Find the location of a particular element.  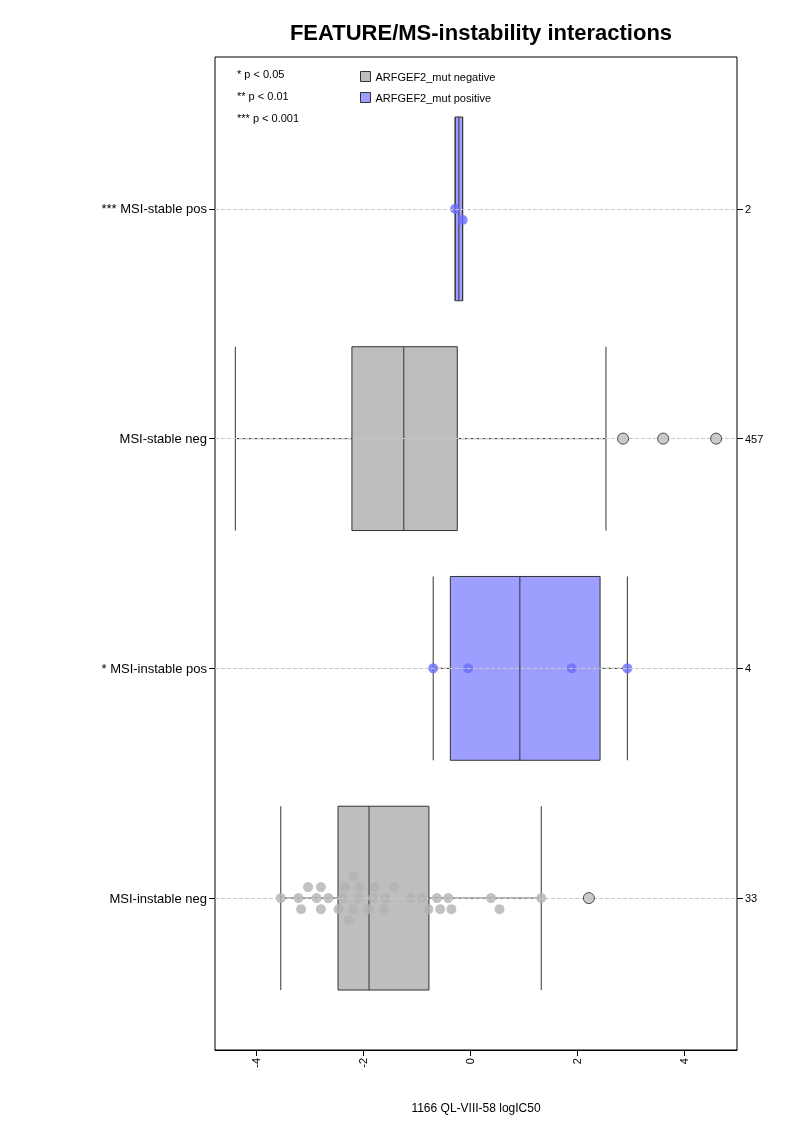

y2-tick-label: 457 is located at coordinates (754, 438).